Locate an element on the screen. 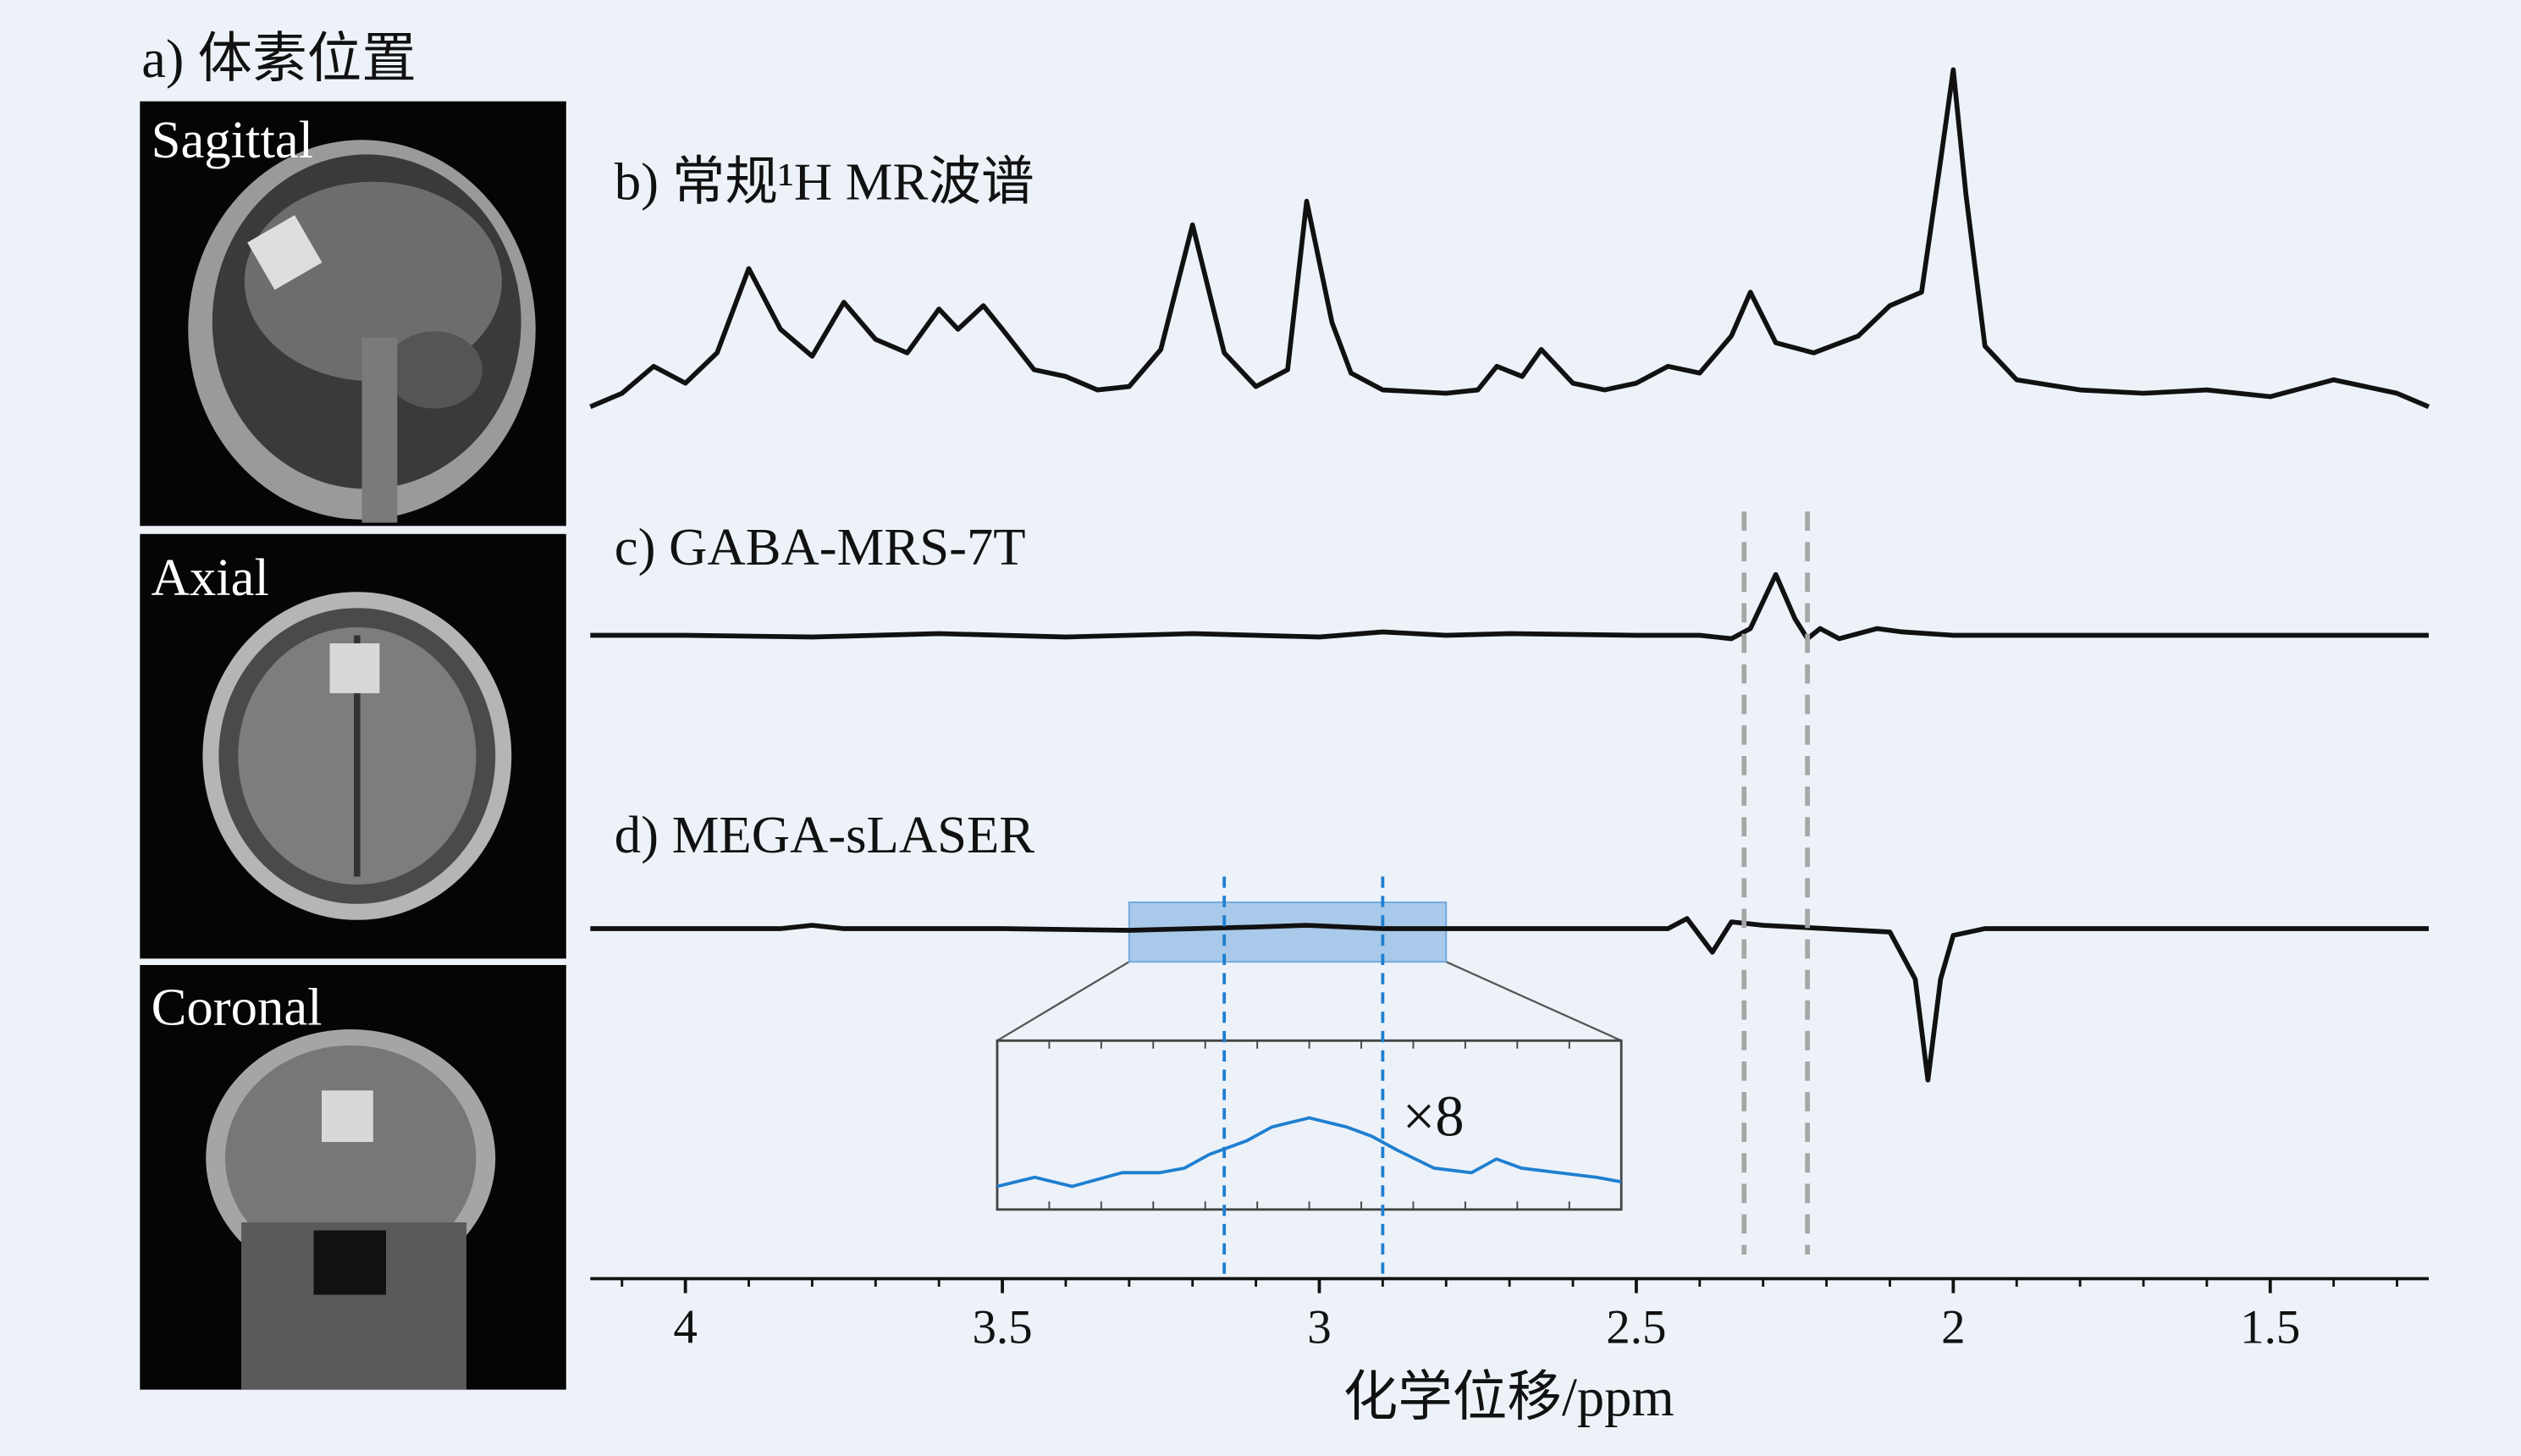 Image resolution: width=2521 pixels, height=1456 pixels. x-tick-label: 1.5 is located at coordinates (2270, 1327).